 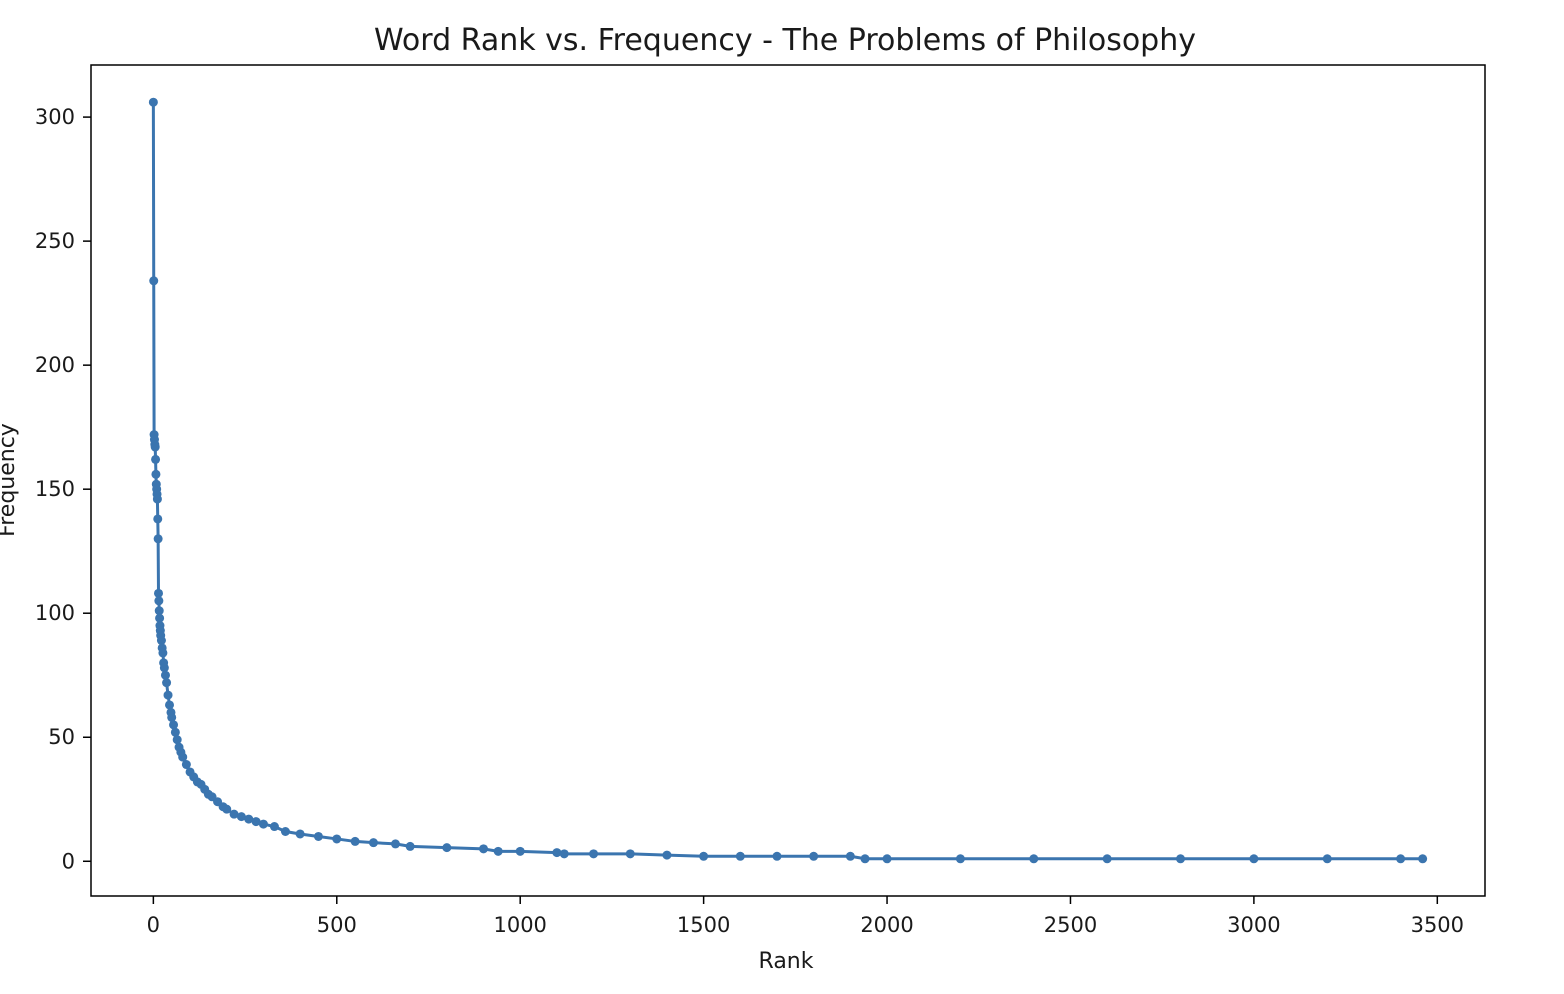 I want to click on y-axis-label: Frequency, so click(x=10, y=480).